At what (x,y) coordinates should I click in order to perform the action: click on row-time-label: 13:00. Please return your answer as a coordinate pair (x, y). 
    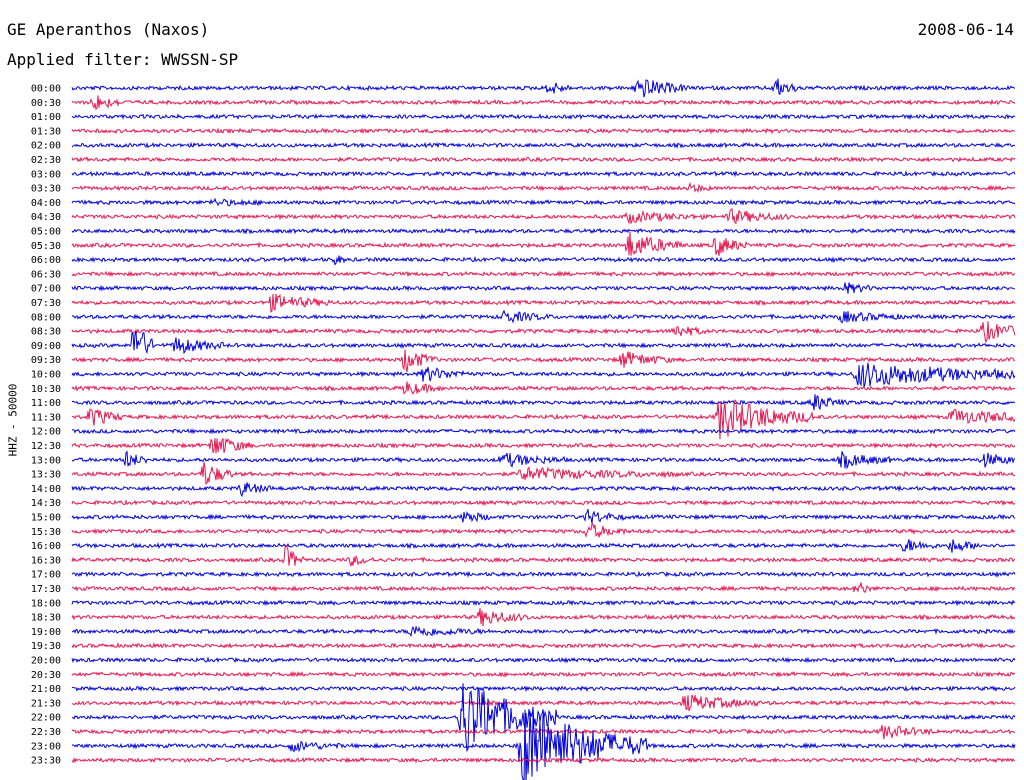
    Looking at the image, I should click on (46, 460).